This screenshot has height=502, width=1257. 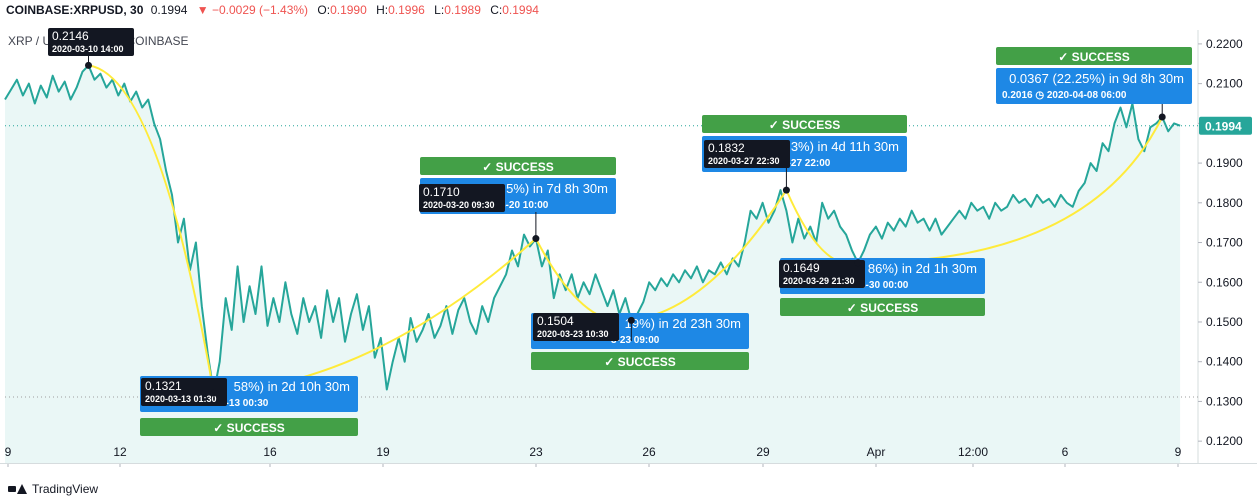 I want to click on trade-info-box, so click(x=1094, y=86).